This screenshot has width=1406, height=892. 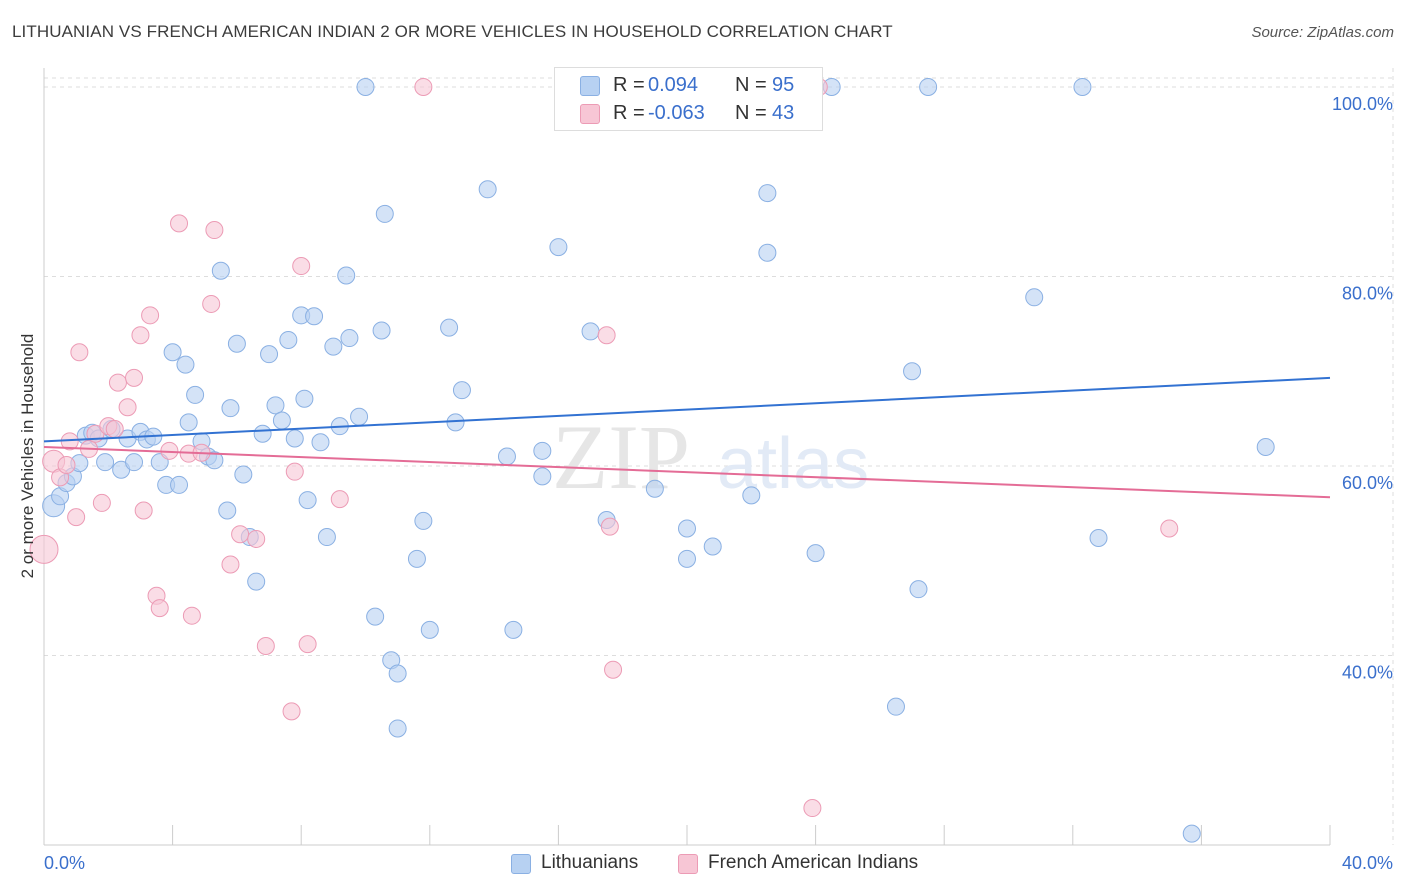 What do you see at coordinates (590, 862) in the screenshot?
I see `bottom-legend-label: Lithuanians` at bounding box center [590, 862].